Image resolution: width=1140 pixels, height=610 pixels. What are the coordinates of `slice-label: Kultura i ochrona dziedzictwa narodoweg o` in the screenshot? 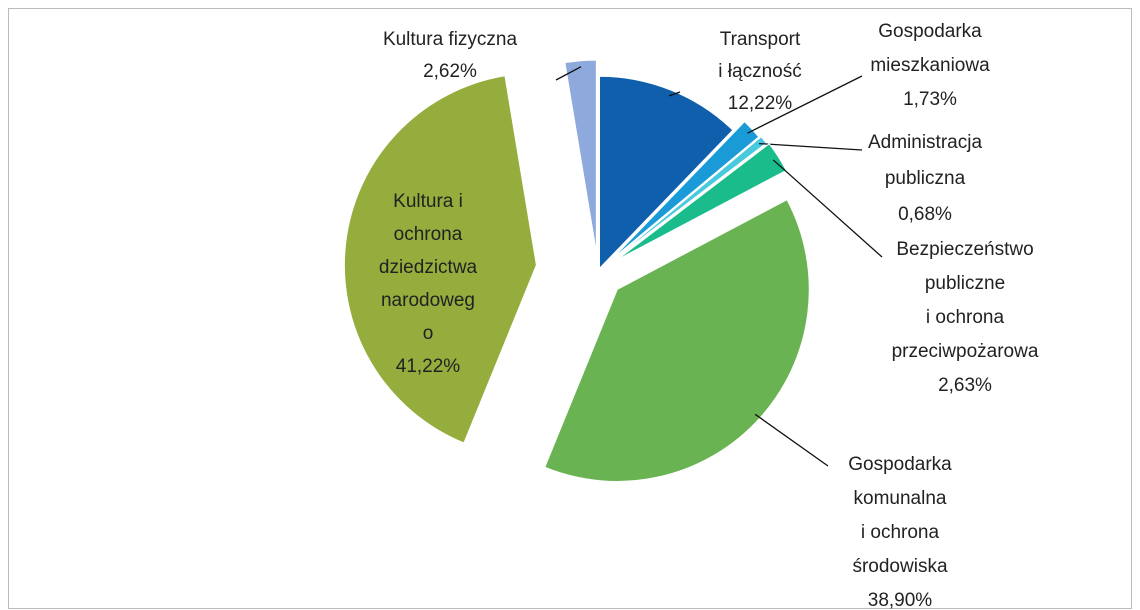 It's located at (428, 267).